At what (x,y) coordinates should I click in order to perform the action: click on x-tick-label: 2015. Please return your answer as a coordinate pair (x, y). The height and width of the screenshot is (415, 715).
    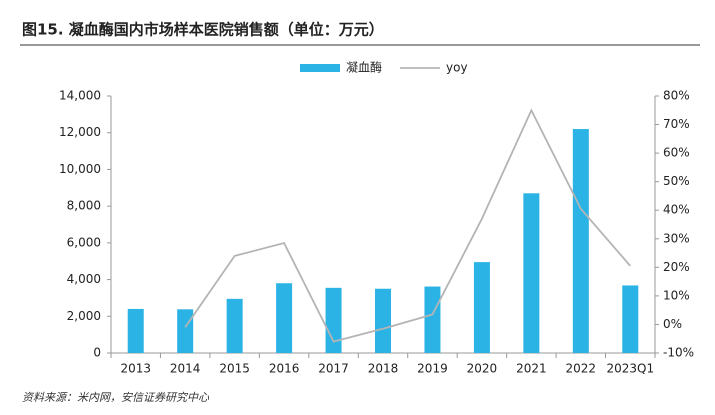
    Looking at the image, I should click on (234, 369).